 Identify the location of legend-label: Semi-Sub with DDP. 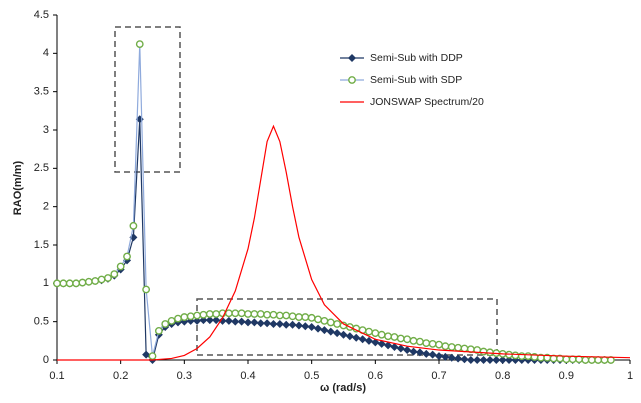
(416, 58).